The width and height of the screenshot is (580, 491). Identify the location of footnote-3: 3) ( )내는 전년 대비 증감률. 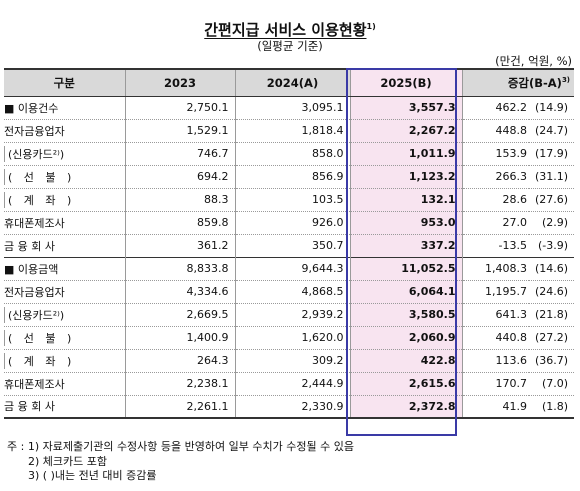
(92, 476).